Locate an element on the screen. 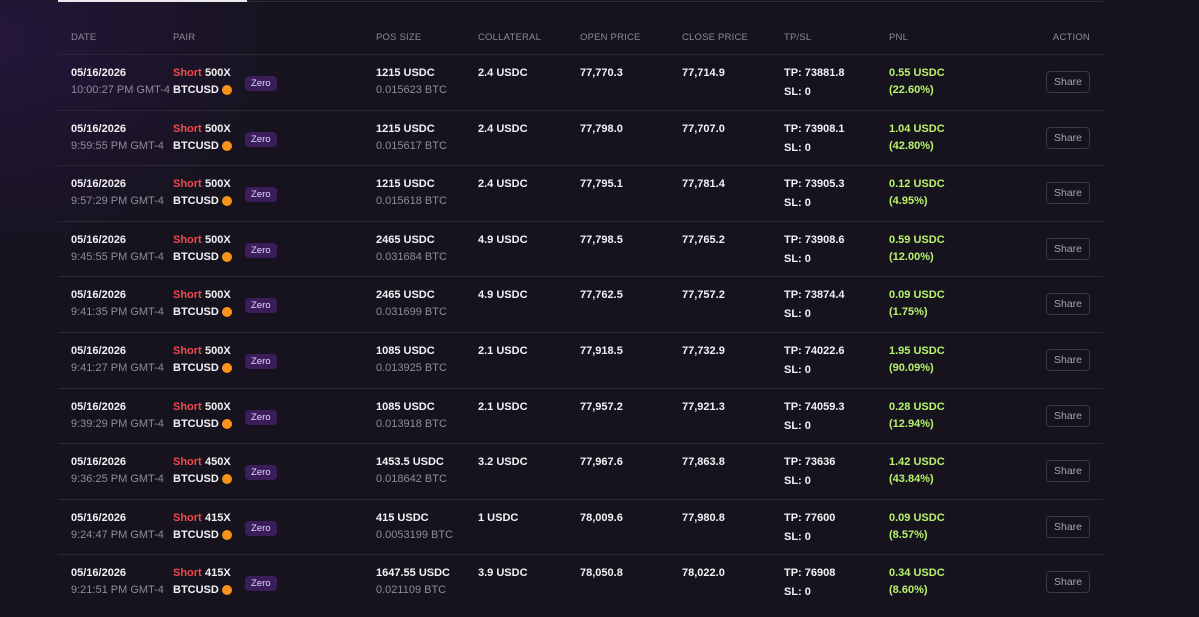  time: 9:41:27 PM GMT-4 is located at coordinates (117, 368).